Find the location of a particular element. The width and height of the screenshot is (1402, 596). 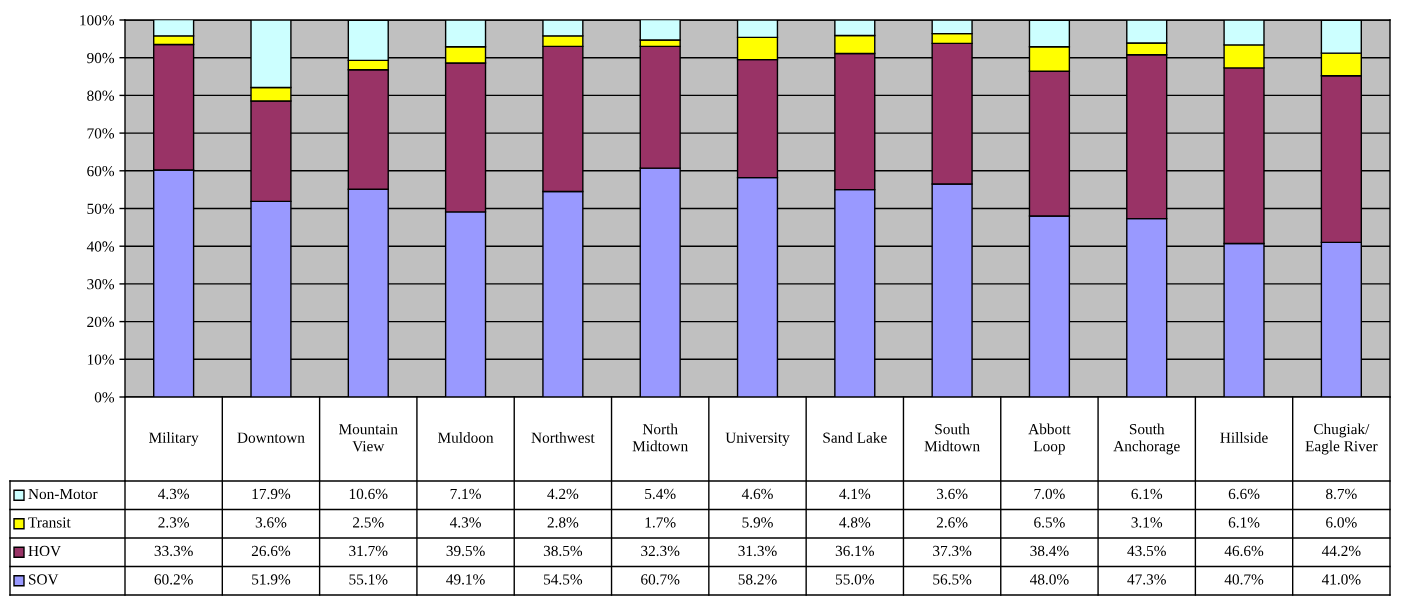

x-tick-label: Muldoon is located at coordinates (466, 437).